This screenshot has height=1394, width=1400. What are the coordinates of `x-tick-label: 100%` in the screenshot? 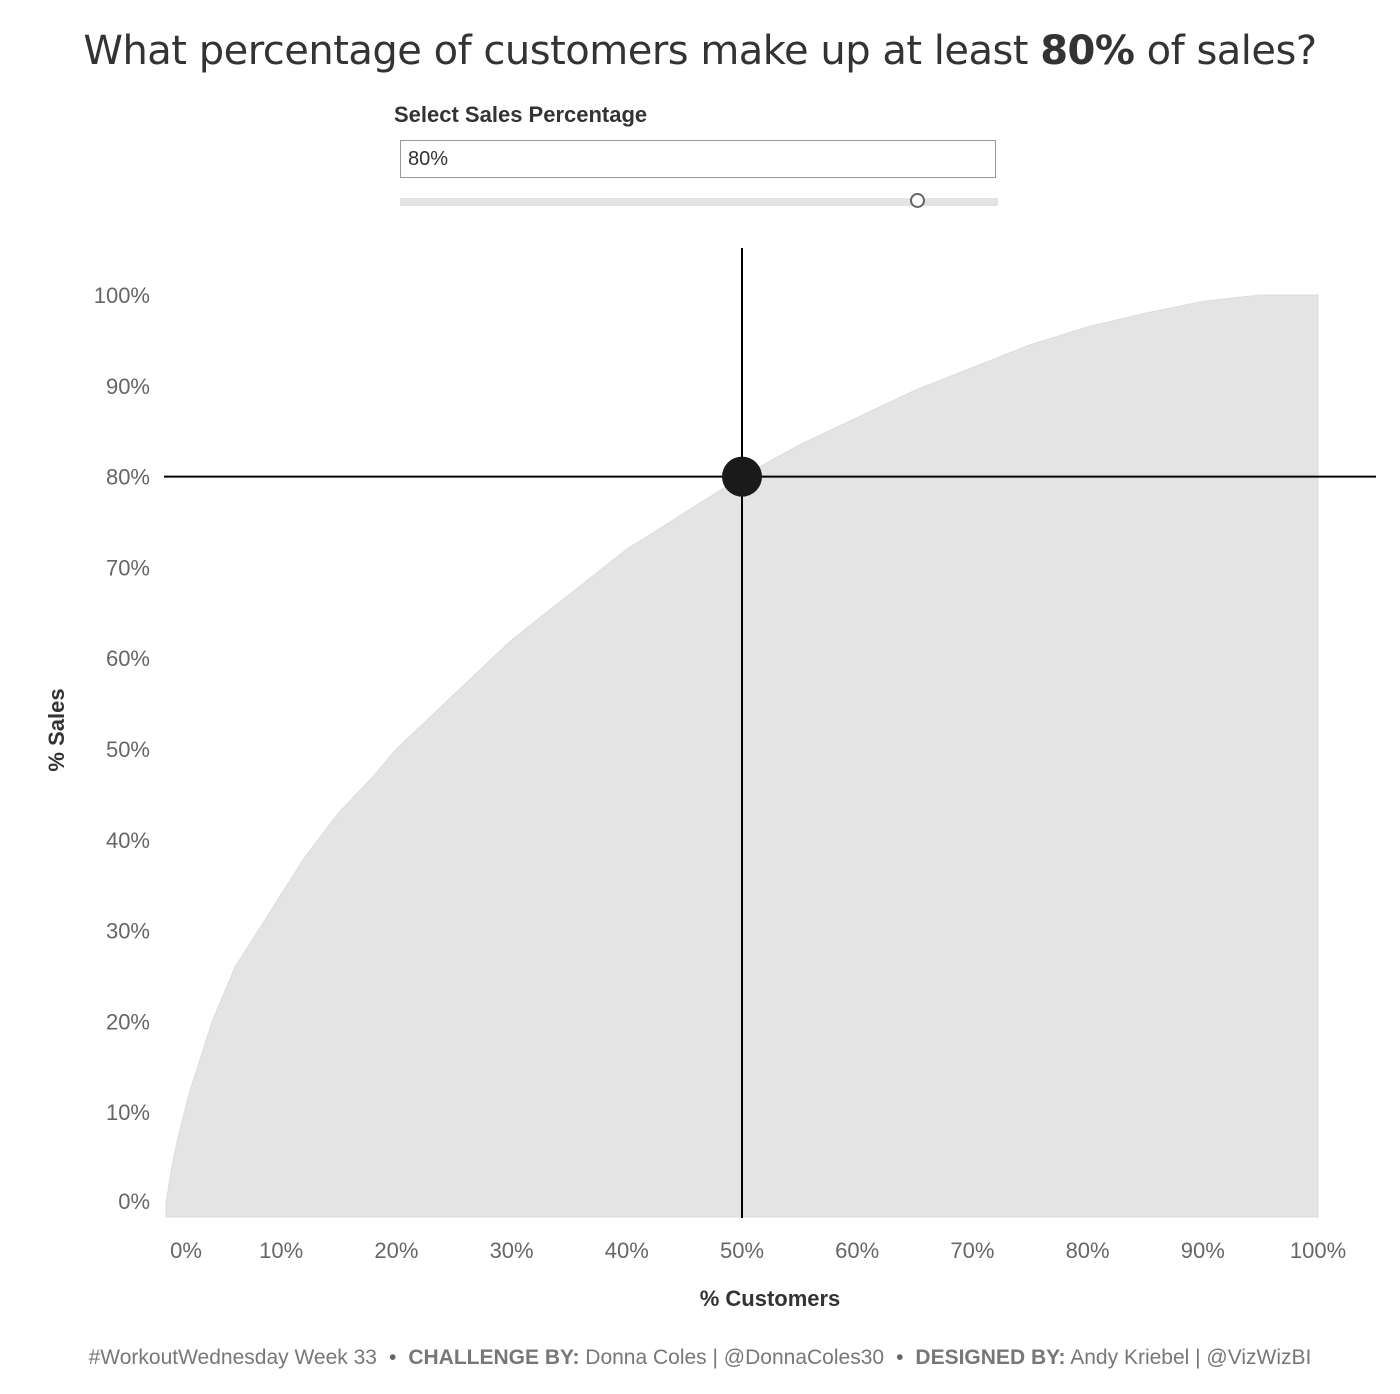 It's located at (1318, 1250).